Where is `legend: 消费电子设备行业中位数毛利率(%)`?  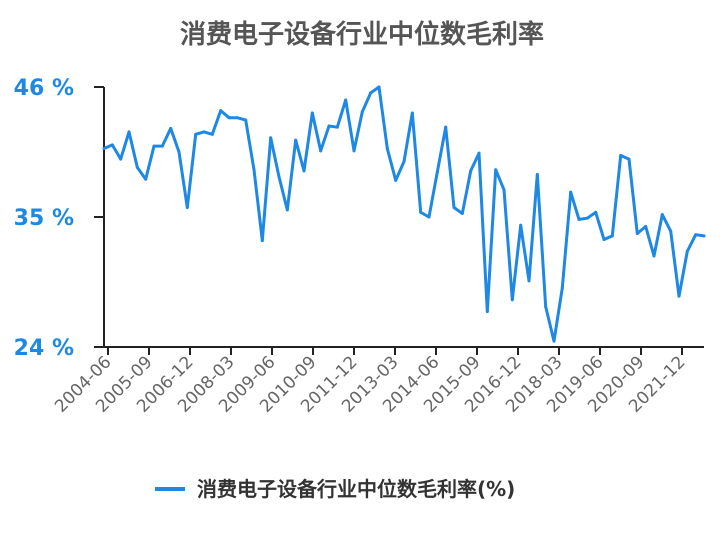
legend: 消费电子设备行业中位数毛利率(%) is located at coordinates (335, 489).